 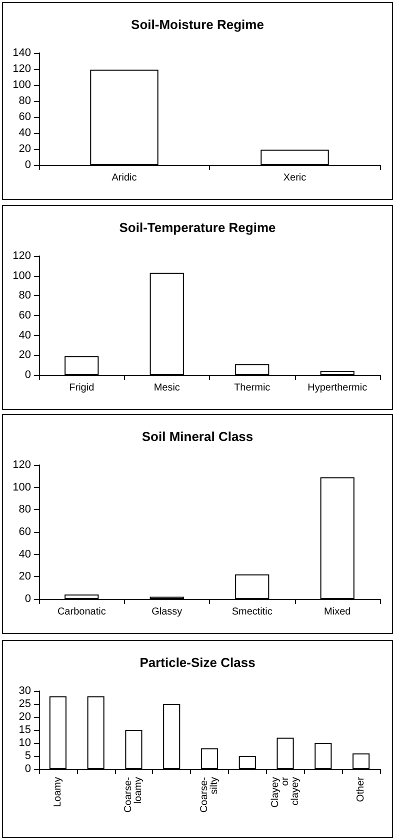 What do you see at coordinates (197, 24) in the screenshot?
I see `chart-title: Soil-Moisture Regime` at bounding box center [197, 24].